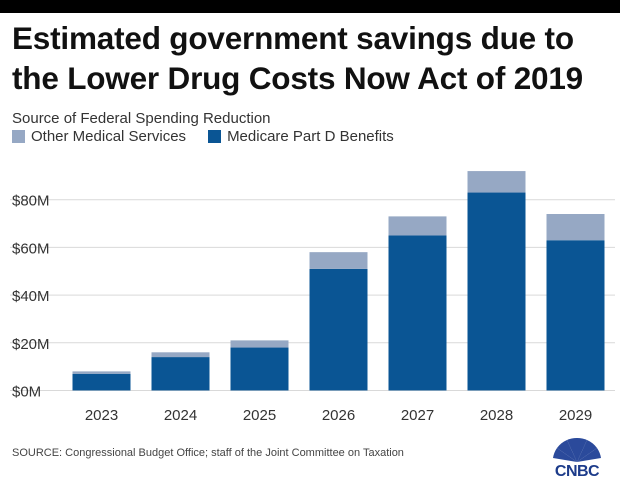  I want to click on legend-title: Source of Federal Spending Reduction, so click(141, 118).